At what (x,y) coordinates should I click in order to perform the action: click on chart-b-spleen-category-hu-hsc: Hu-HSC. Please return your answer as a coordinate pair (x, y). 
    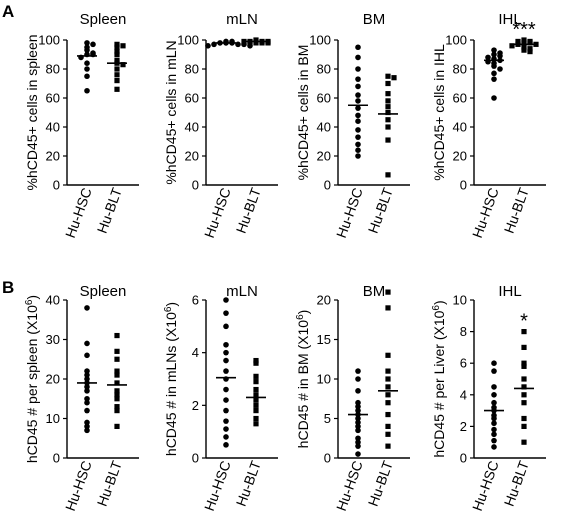
    Looking at the image, I should click on (78, 486).